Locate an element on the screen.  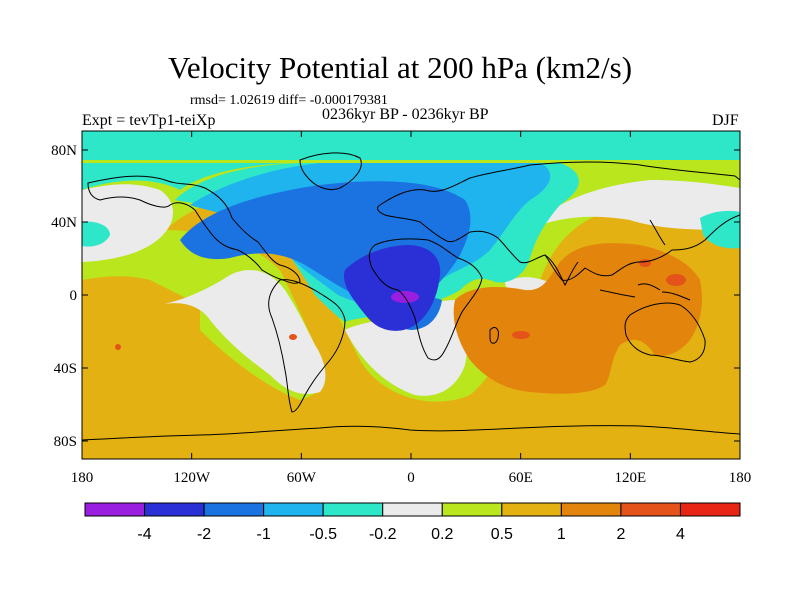
coast-india is located at coordinates (561, 270).